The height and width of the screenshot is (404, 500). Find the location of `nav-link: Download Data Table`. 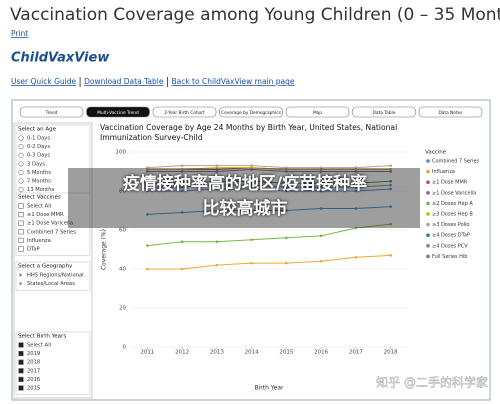

nav-link: Download Data Table is located at coordinates (124, 81).